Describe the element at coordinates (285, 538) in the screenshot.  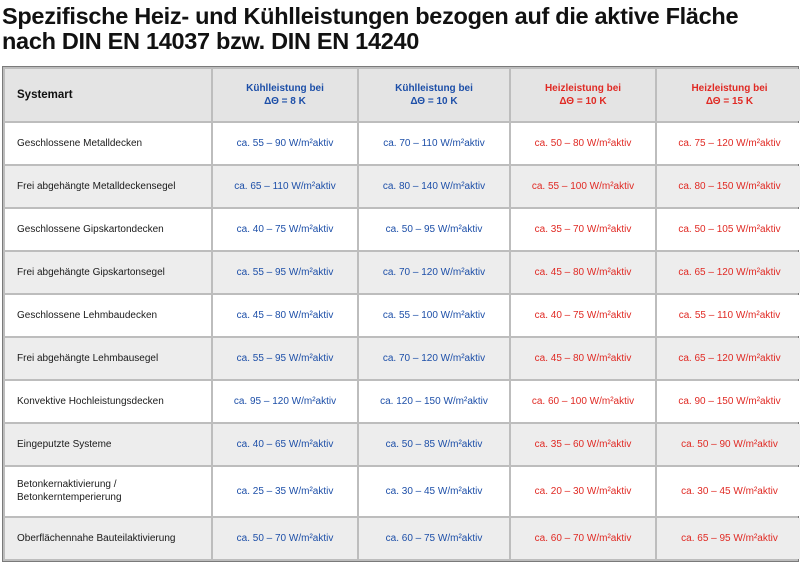
I see `cooling-8k-cell: ca. 50 – 70 W/m²aktiv` at that location.